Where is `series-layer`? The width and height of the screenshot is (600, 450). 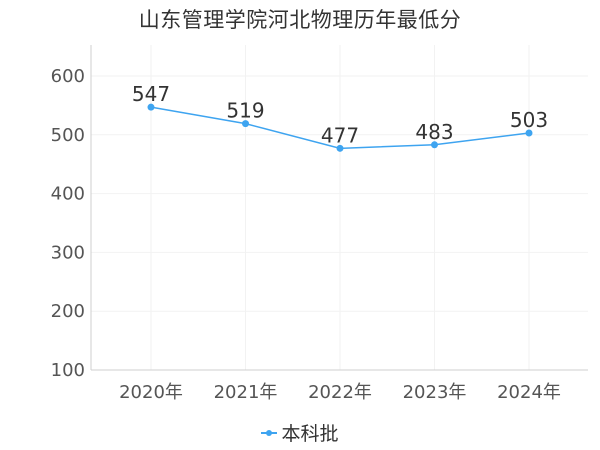 series-layer is located at coordinates (340, 127).